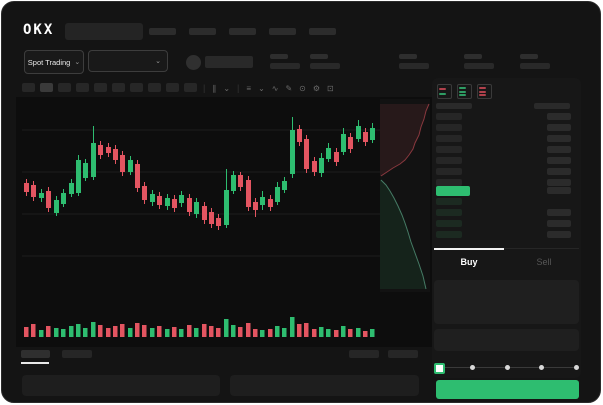  I want to click on orderbook-bids-icon, so click(464, 91).